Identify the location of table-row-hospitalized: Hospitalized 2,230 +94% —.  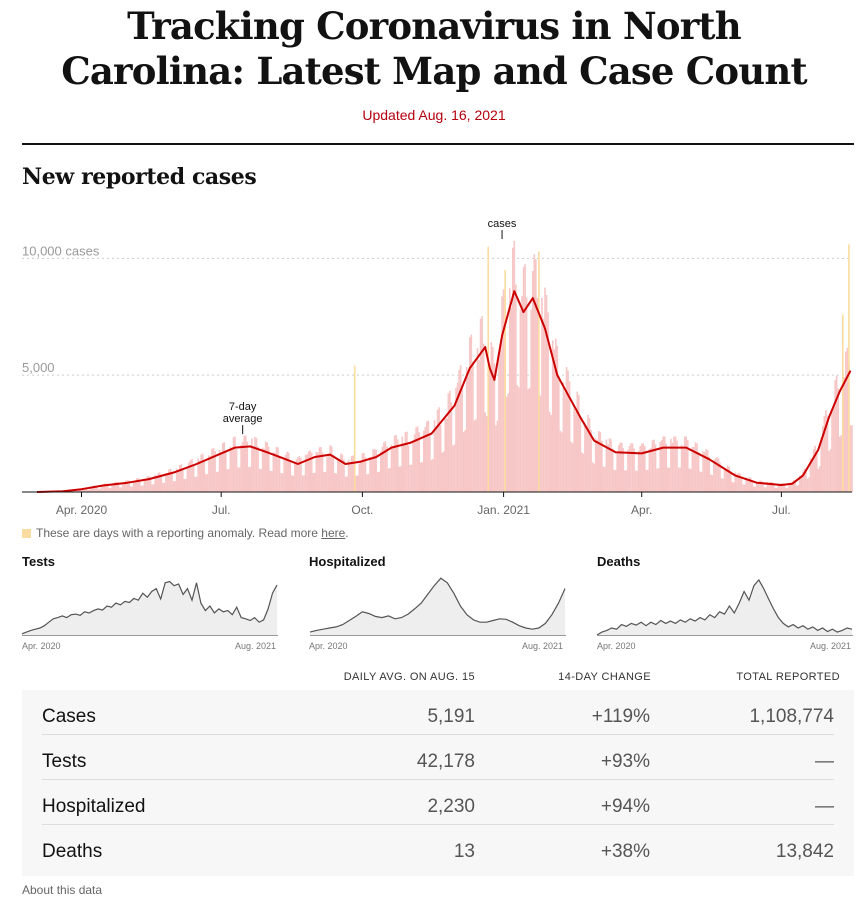
(438, 802).